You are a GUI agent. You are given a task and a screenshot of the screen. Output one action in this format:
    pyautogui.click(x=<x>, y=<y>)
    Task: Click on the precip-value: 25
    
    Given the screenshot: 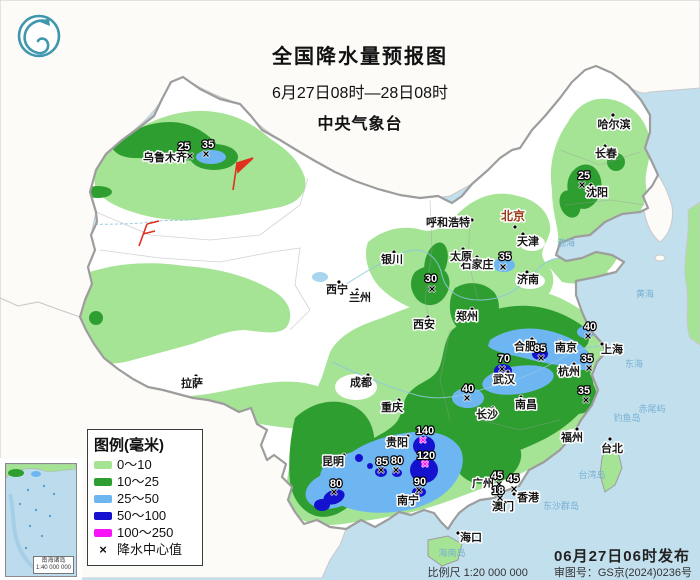 What is the action you would take?
    pyautogui.click(x=584, y=176)
    